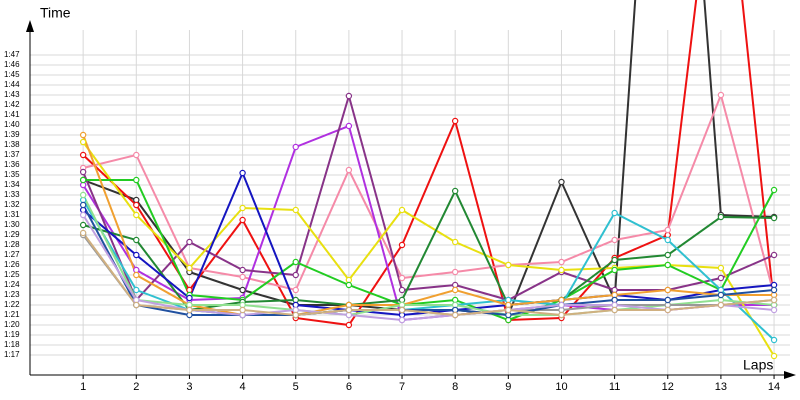  Describe the element at coordinates (12, 284) in the screenshot. I see `y-tick-label: 1:24` at that location.